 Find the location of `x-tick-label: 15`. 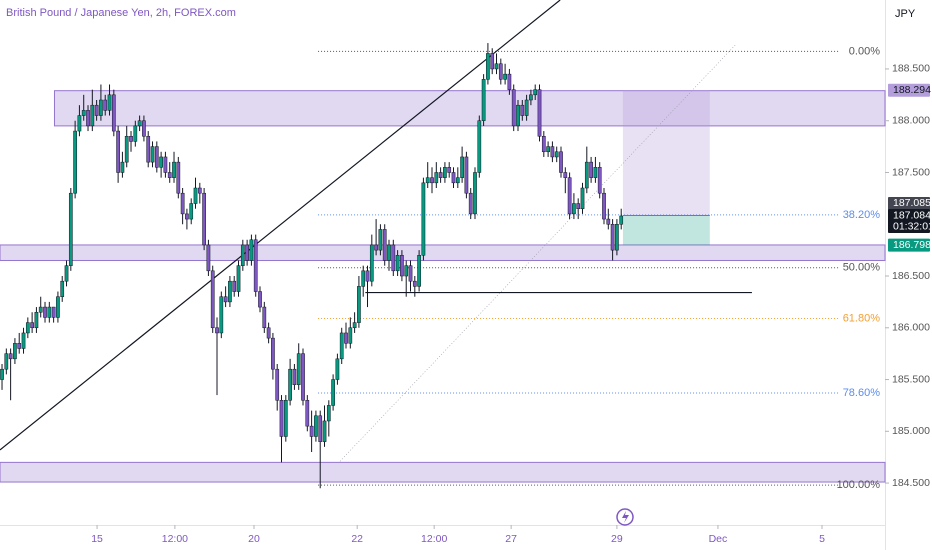

x-tick-label: 15 is located at coordinates (97, 539).